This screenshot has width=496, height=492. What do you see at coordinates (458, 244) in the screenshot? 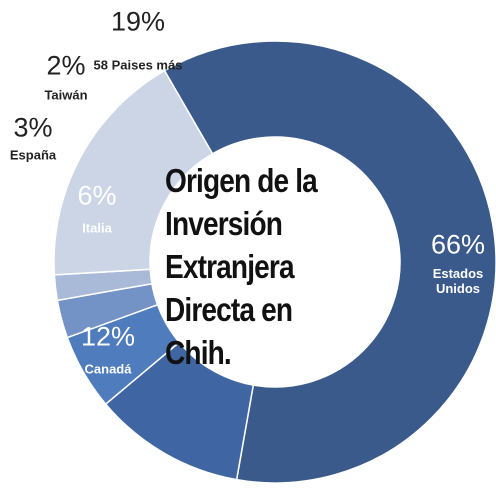
I see `value-label: 66%` at bounding box center [458, 244].